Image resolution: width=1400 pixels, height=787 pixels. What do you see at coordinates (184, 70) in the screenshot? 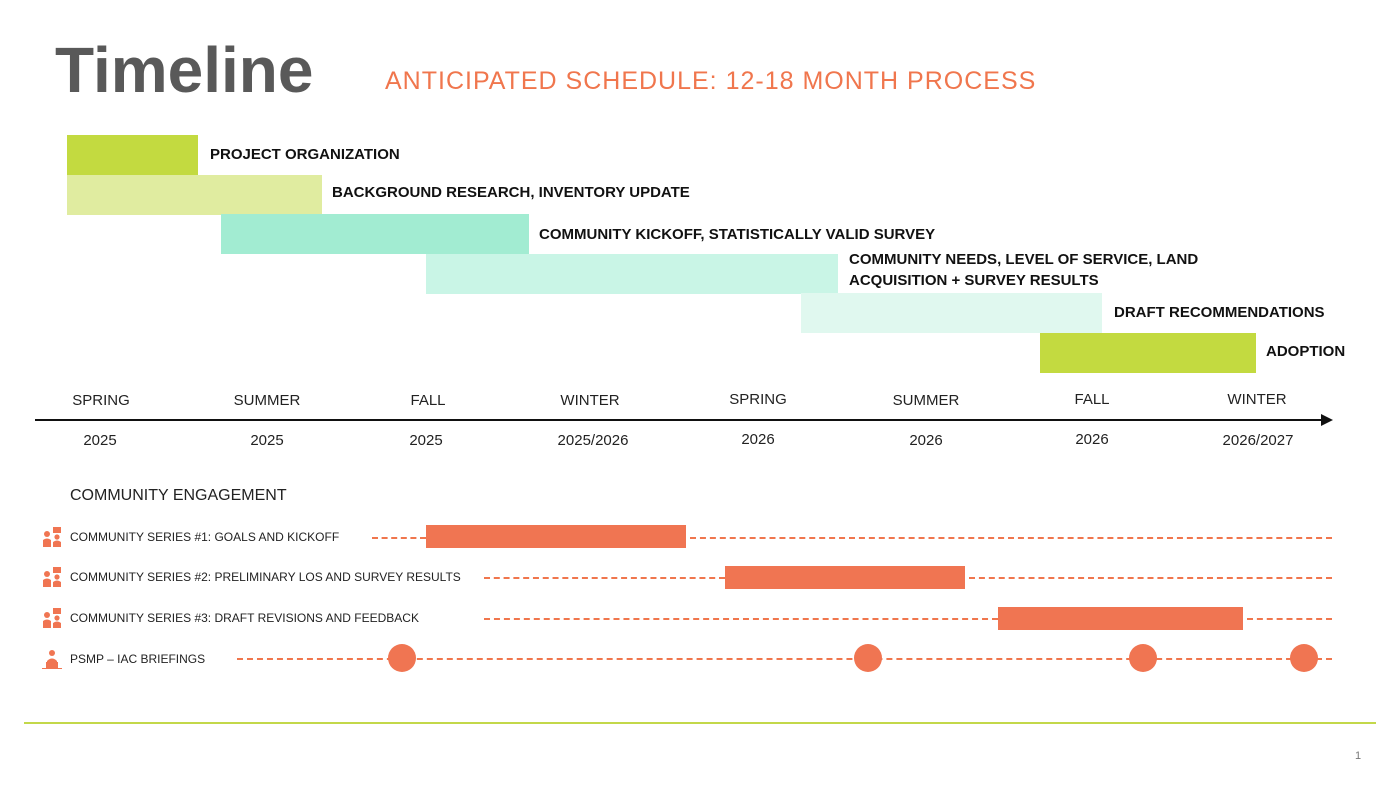
I see `page-title: Timeline` at bounding box center [184, 70].